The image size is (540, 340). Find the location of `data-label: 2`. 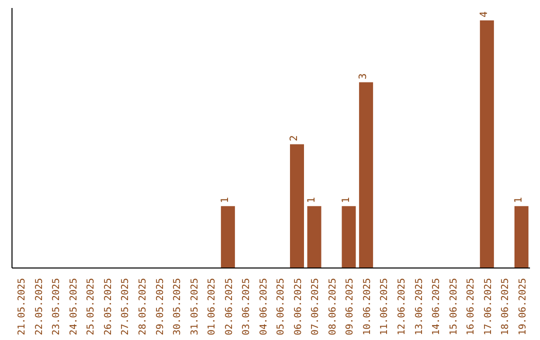

data-label: 2 is located at coordinates (294, 138).